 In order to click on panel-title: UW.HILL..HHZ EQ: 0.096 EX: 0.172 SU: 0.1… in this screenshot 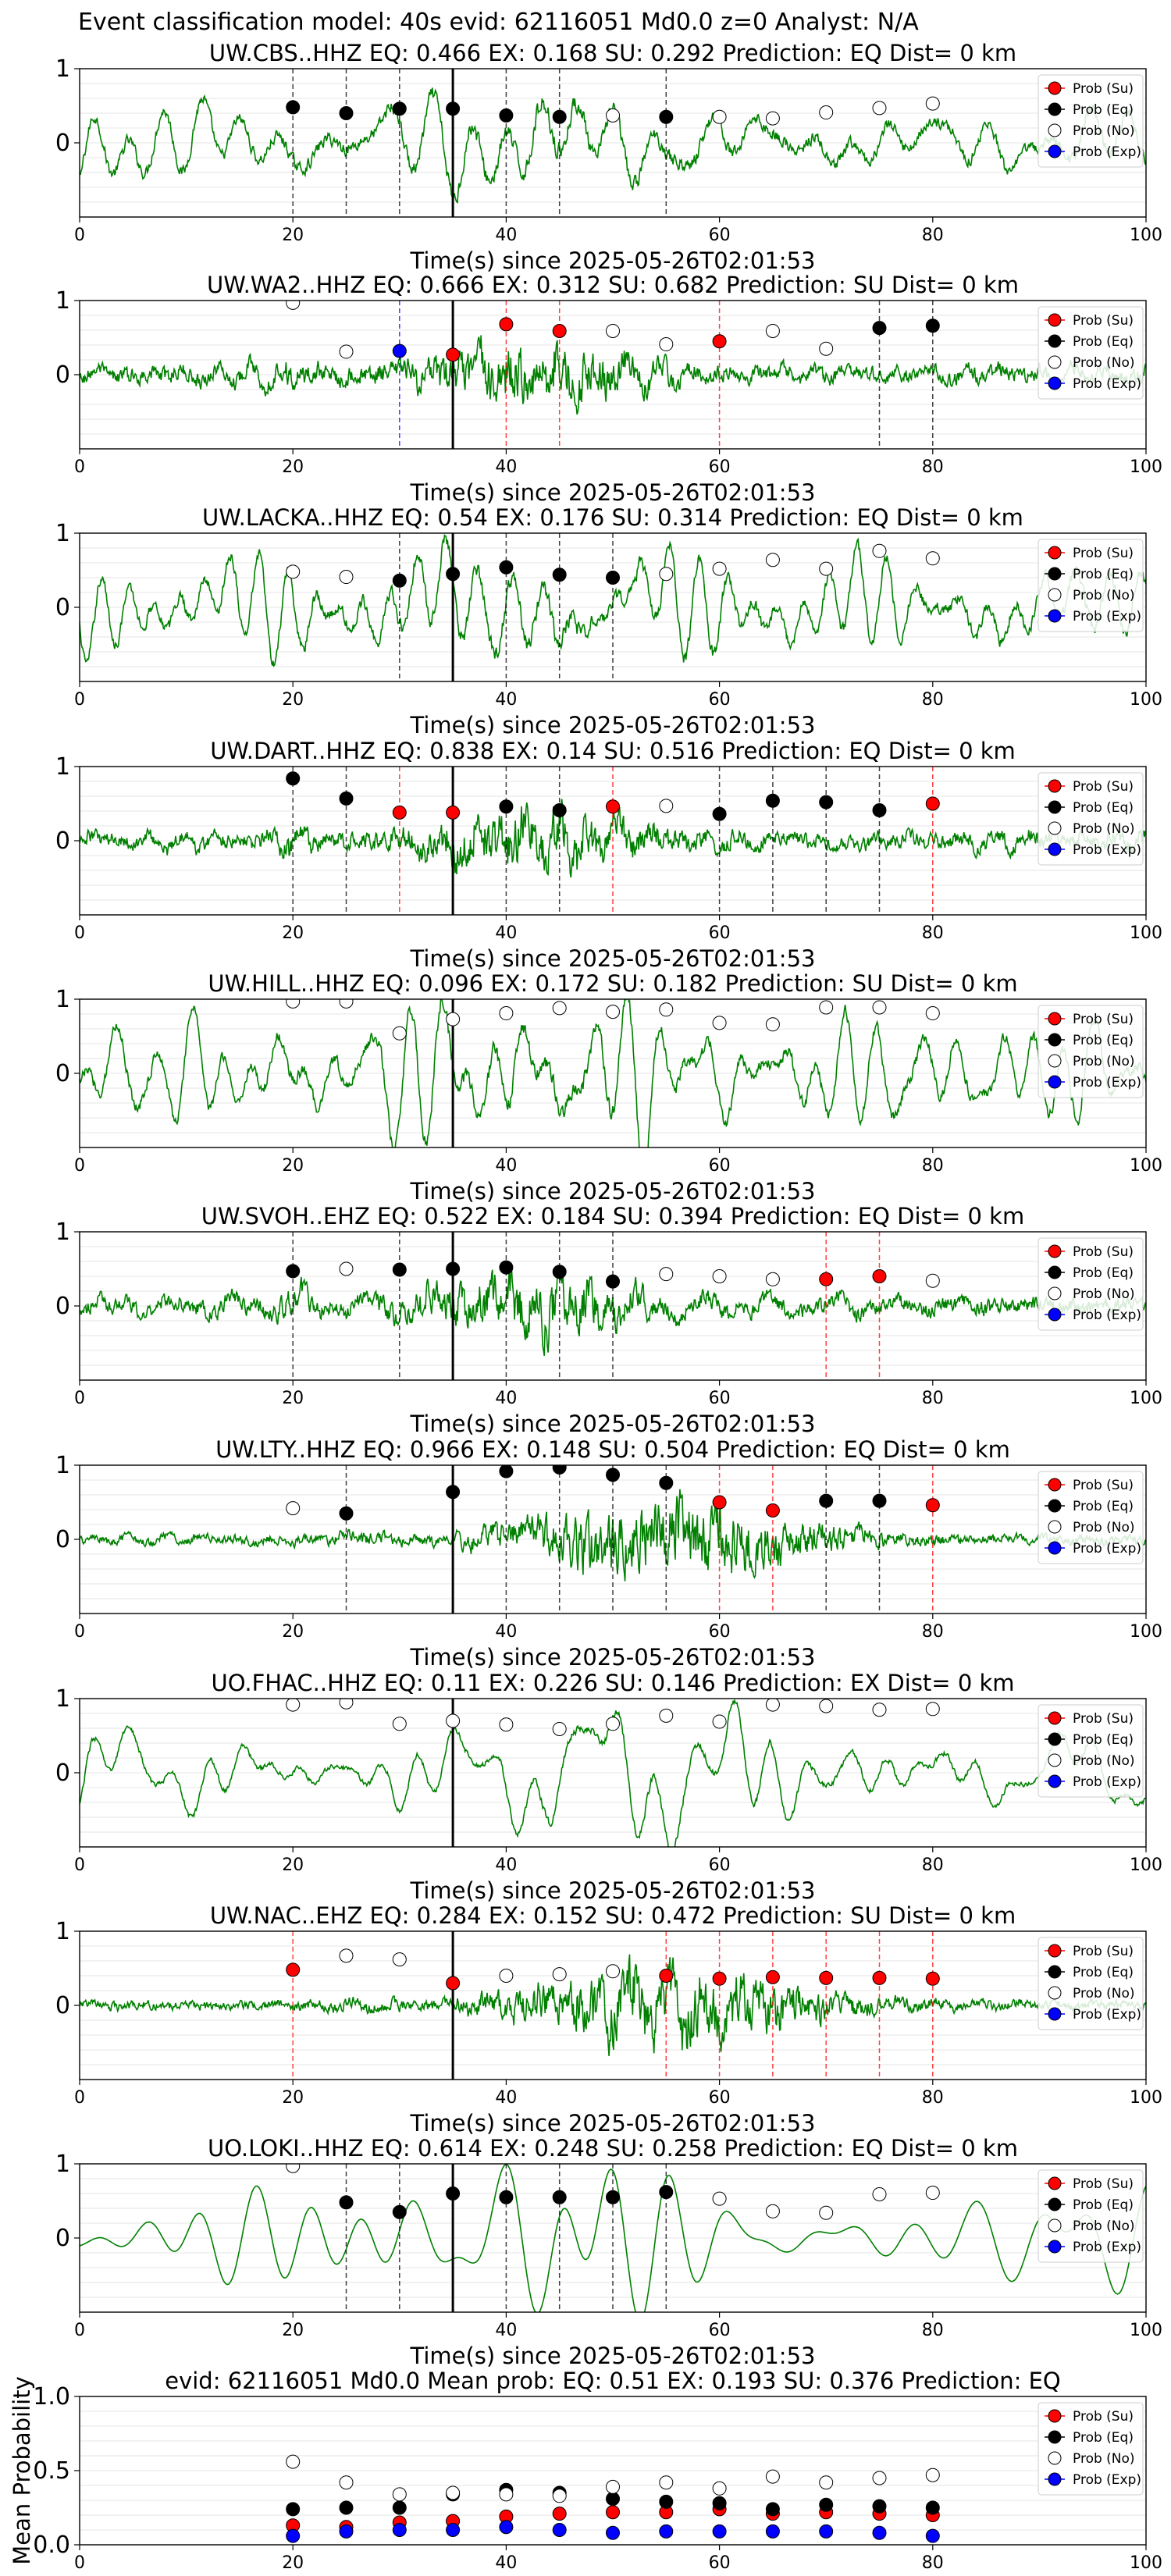, I will do `click(612, 983)`.